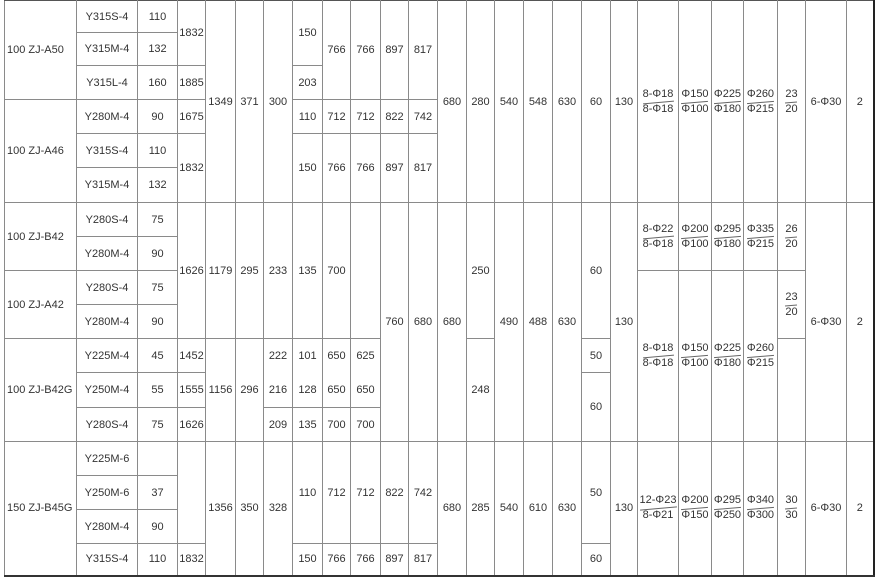  Describe the element at coordinates (307, 82) in the screenshot. I see `dimension-cell: 203` at that location.